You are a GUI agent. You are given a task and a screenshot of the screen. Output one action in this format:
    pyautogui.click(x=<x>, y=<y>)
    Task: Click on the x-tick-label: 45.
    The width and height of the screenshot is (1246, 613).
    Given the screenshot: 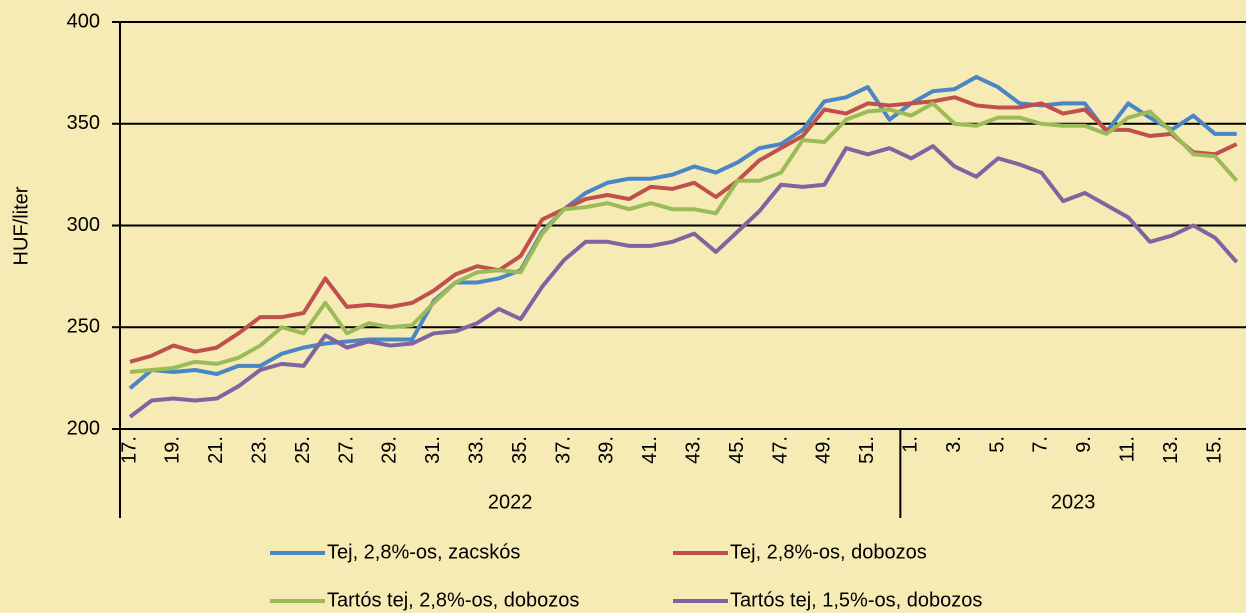 What is the action you would take?
    pyautogui.click(x=737, y=450)
    